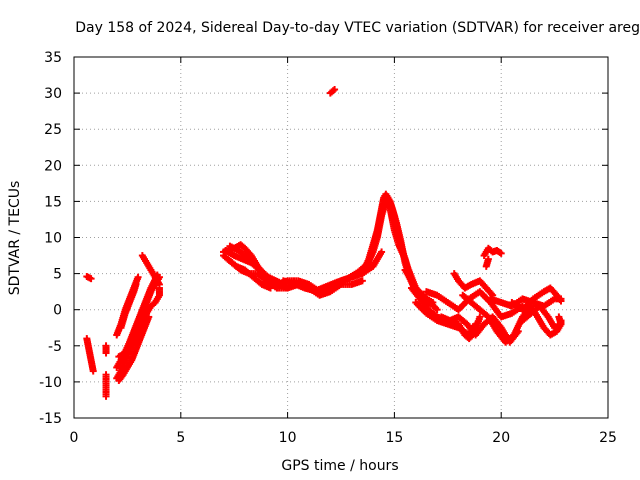  Describe the element at coordinates (53, 239) in the screenshot. I see `y-tick-label: 10` at that location.